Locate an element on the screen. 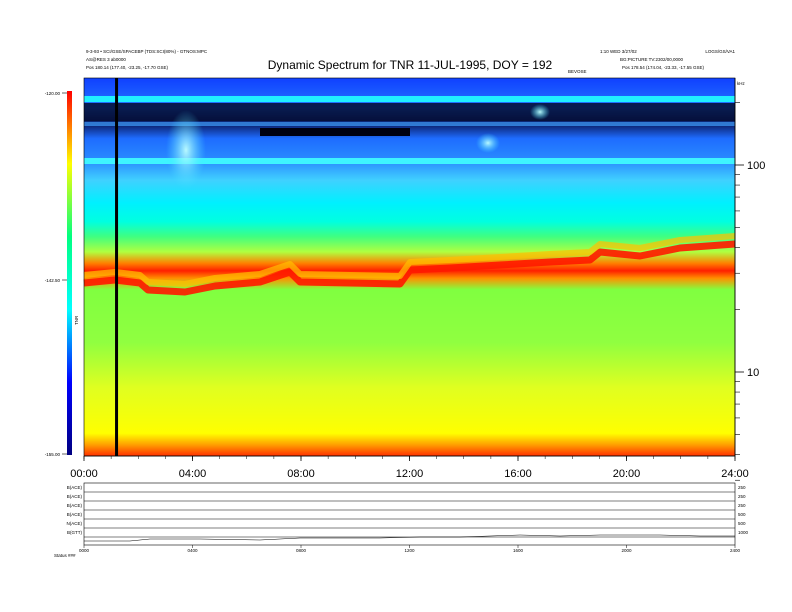 This screenshot has width=792, height=612. colorbar-top-label: -120.00 is located at coordinates (53, 93).